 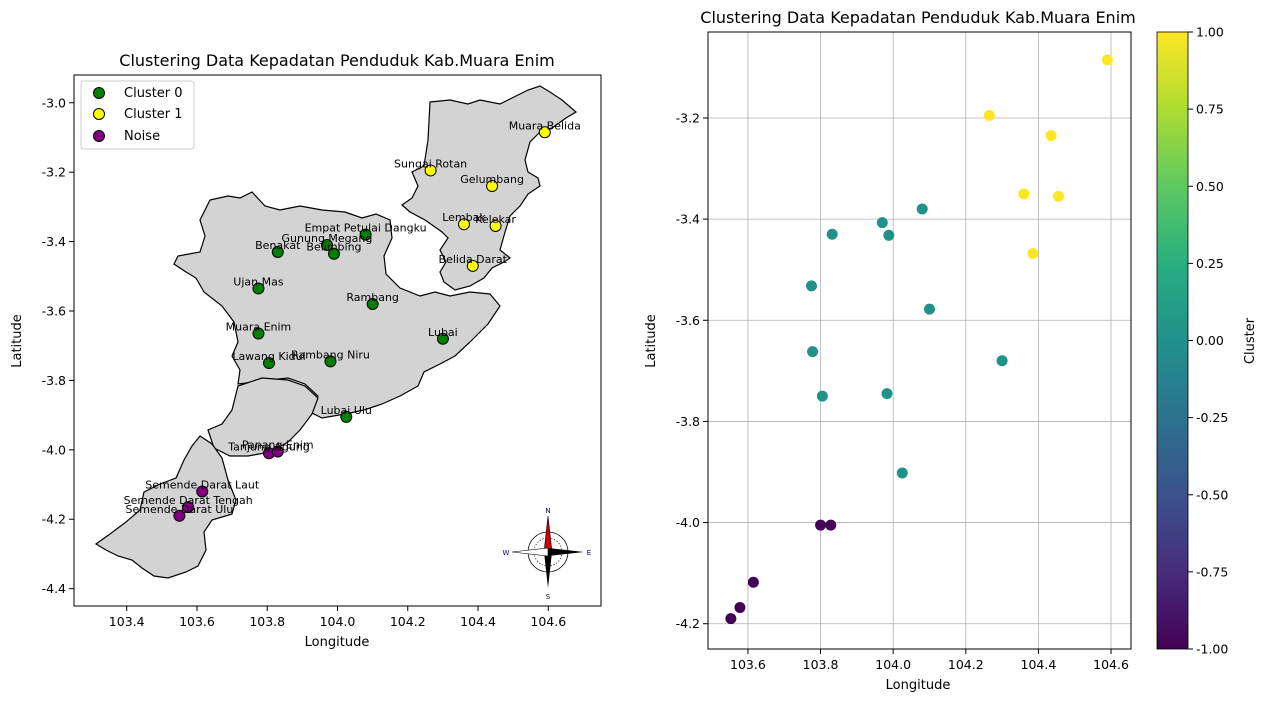 I want to click on colorbar-ticks: 1.00 0.75 0.50 0.25 0.00 -0.25 -0.50 -0.75 -1.00, so click(x=1208, y=341).